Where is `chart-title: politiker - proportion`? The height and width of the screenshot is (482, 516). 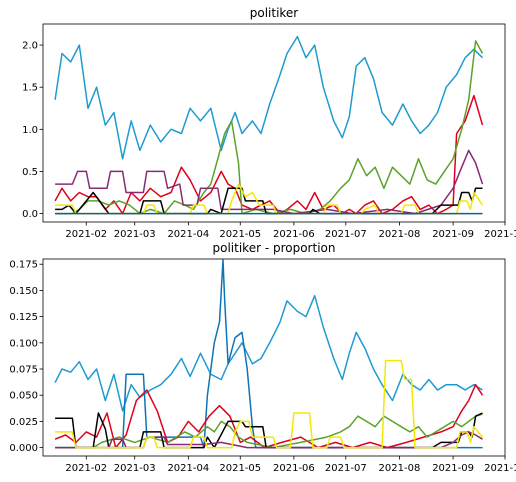 chart-title: politiker - proportion is located at coordinates (274, 248).